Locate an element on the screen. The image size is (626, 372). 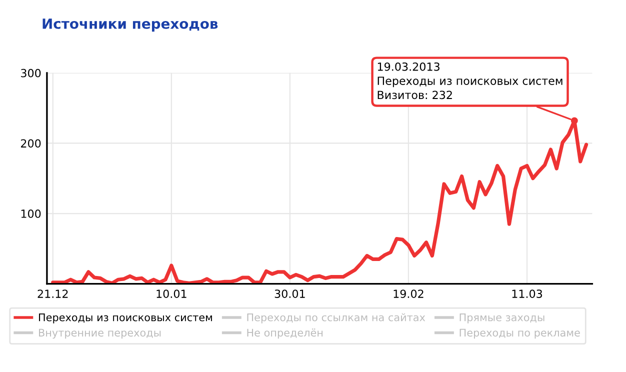
legend-label: Прямые заходы is located at coordinates (502, 319).